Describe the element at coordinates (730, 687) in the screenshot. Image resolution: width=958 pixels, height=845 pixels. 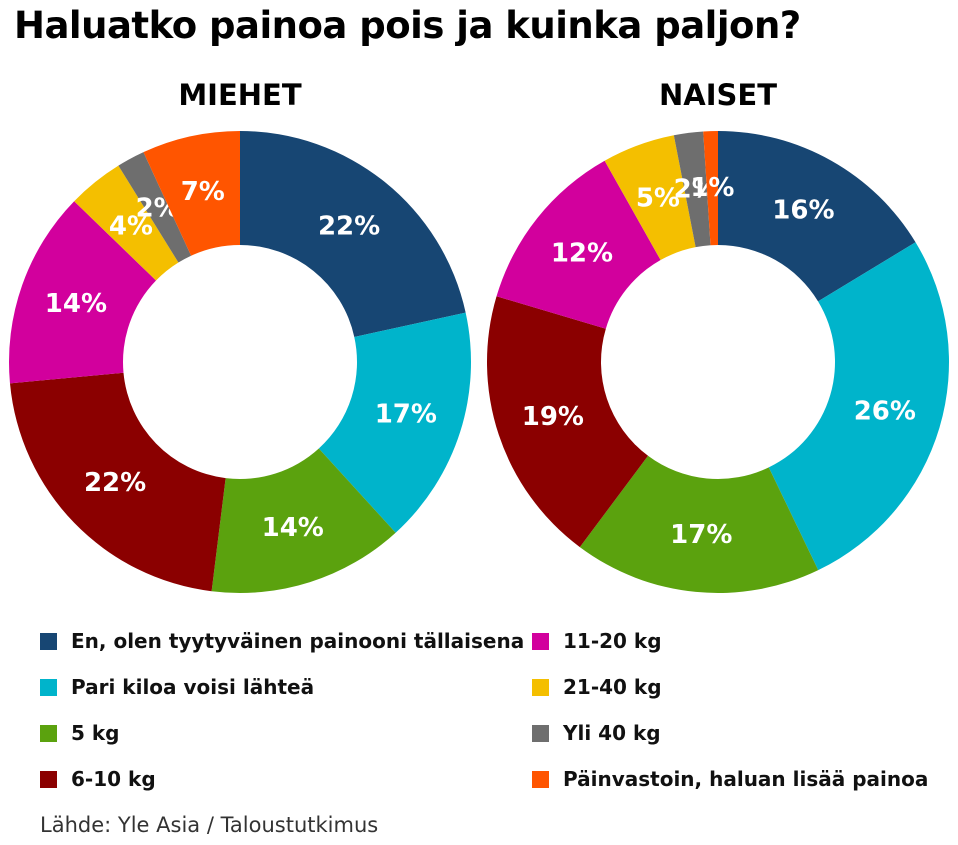
I see `legend-item-21-40kg: 21-40 kg` at that location.